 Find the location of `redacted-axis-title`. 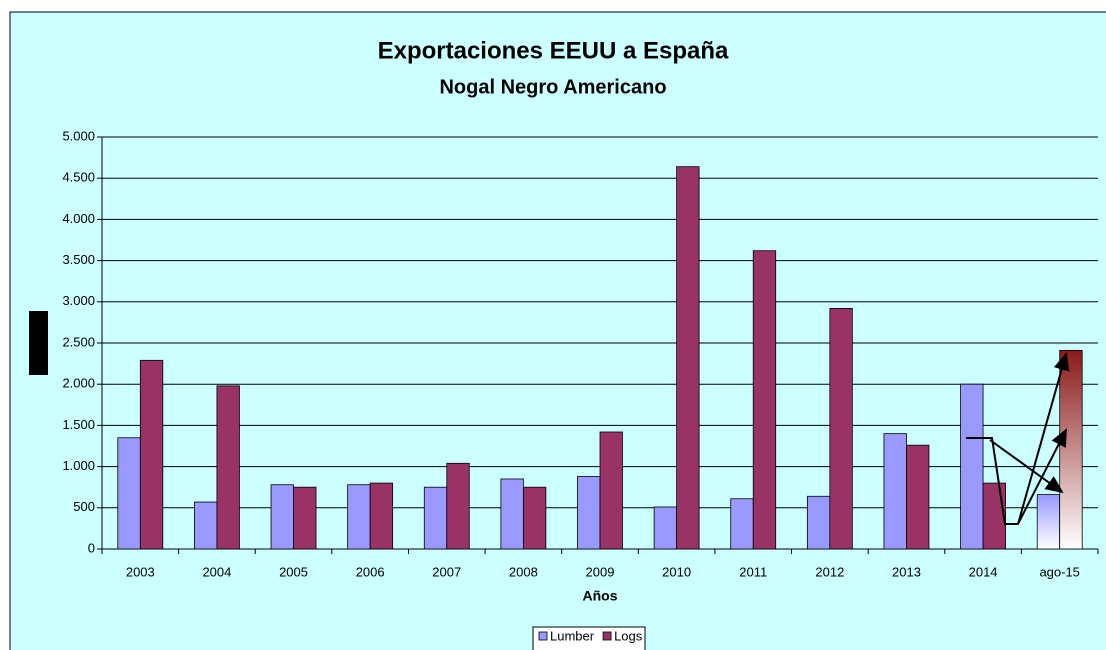

redacted-axis-title is located at coordinates (38, 343).